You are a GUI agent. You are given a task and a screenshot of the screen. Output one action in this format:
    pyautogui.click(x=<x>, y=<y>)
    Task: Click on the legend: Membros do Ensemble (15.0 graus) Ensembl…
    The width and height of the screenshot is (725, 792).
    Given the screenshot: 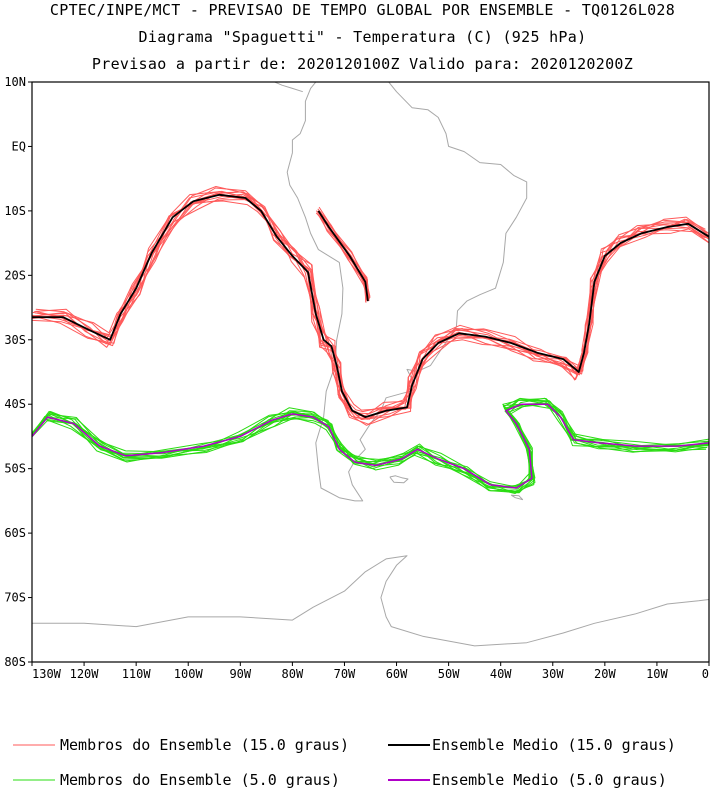 What is the action you would take?
    pyautogui.click(x=344, y=762)
    